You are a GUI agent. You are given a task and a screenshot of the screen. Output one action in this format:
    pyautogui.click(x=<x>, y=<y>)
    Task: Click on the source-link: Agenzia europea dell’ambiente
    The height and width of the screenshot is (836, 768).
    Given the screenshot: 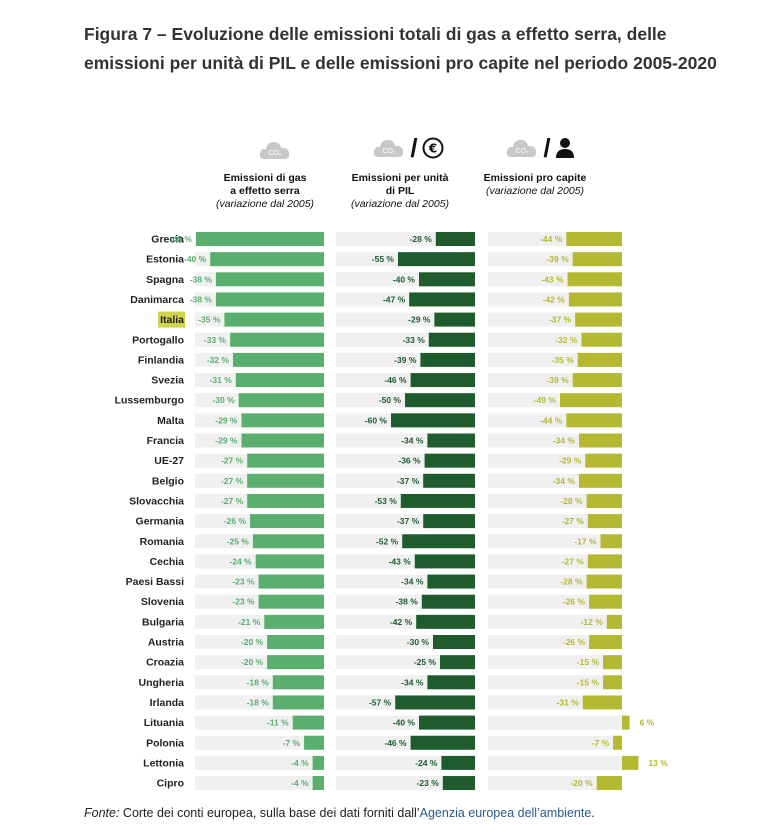 What is the action you would take?
    pyautogui.click(x=505, y=813)
    